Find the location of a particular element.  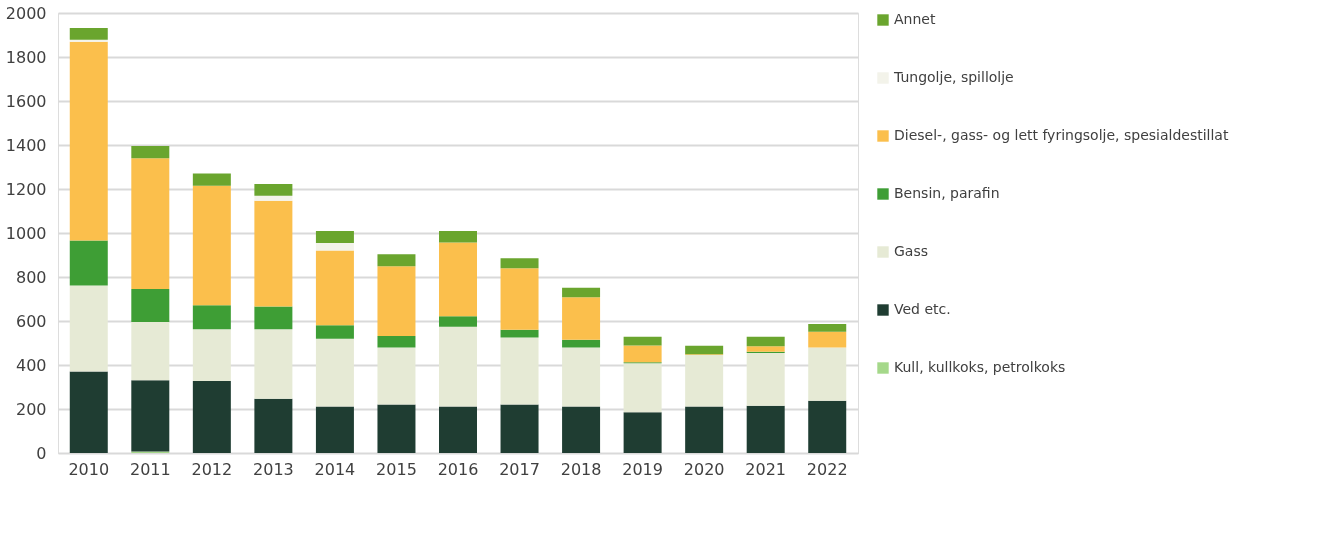

x-tick-label: 2022 is located at coordinates (827, 469).